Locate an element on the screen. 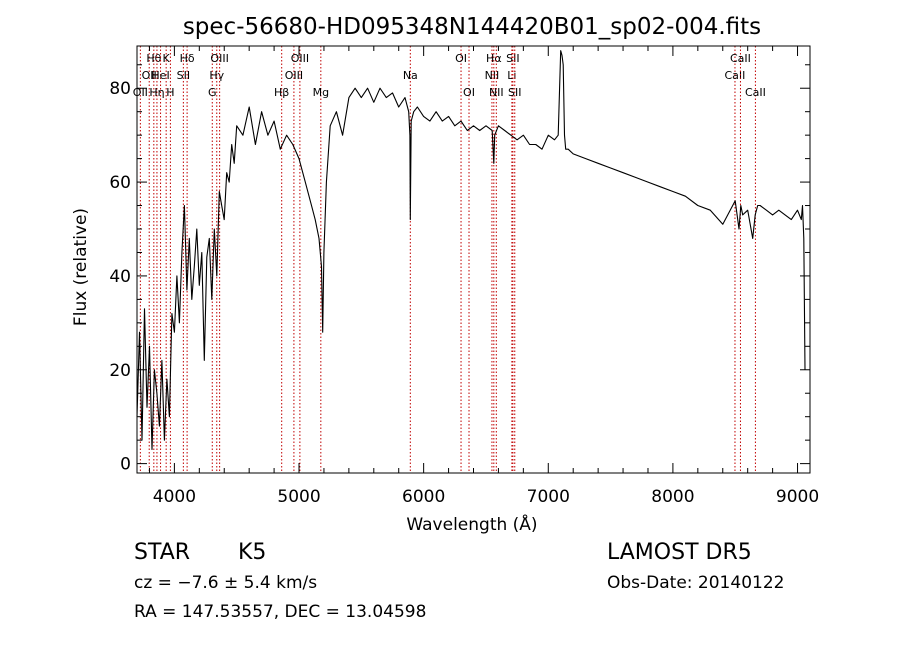 Image resolution: width=900 pixels, height=649 pixels. line-marker-label: G is located at coordinates (212, 92).